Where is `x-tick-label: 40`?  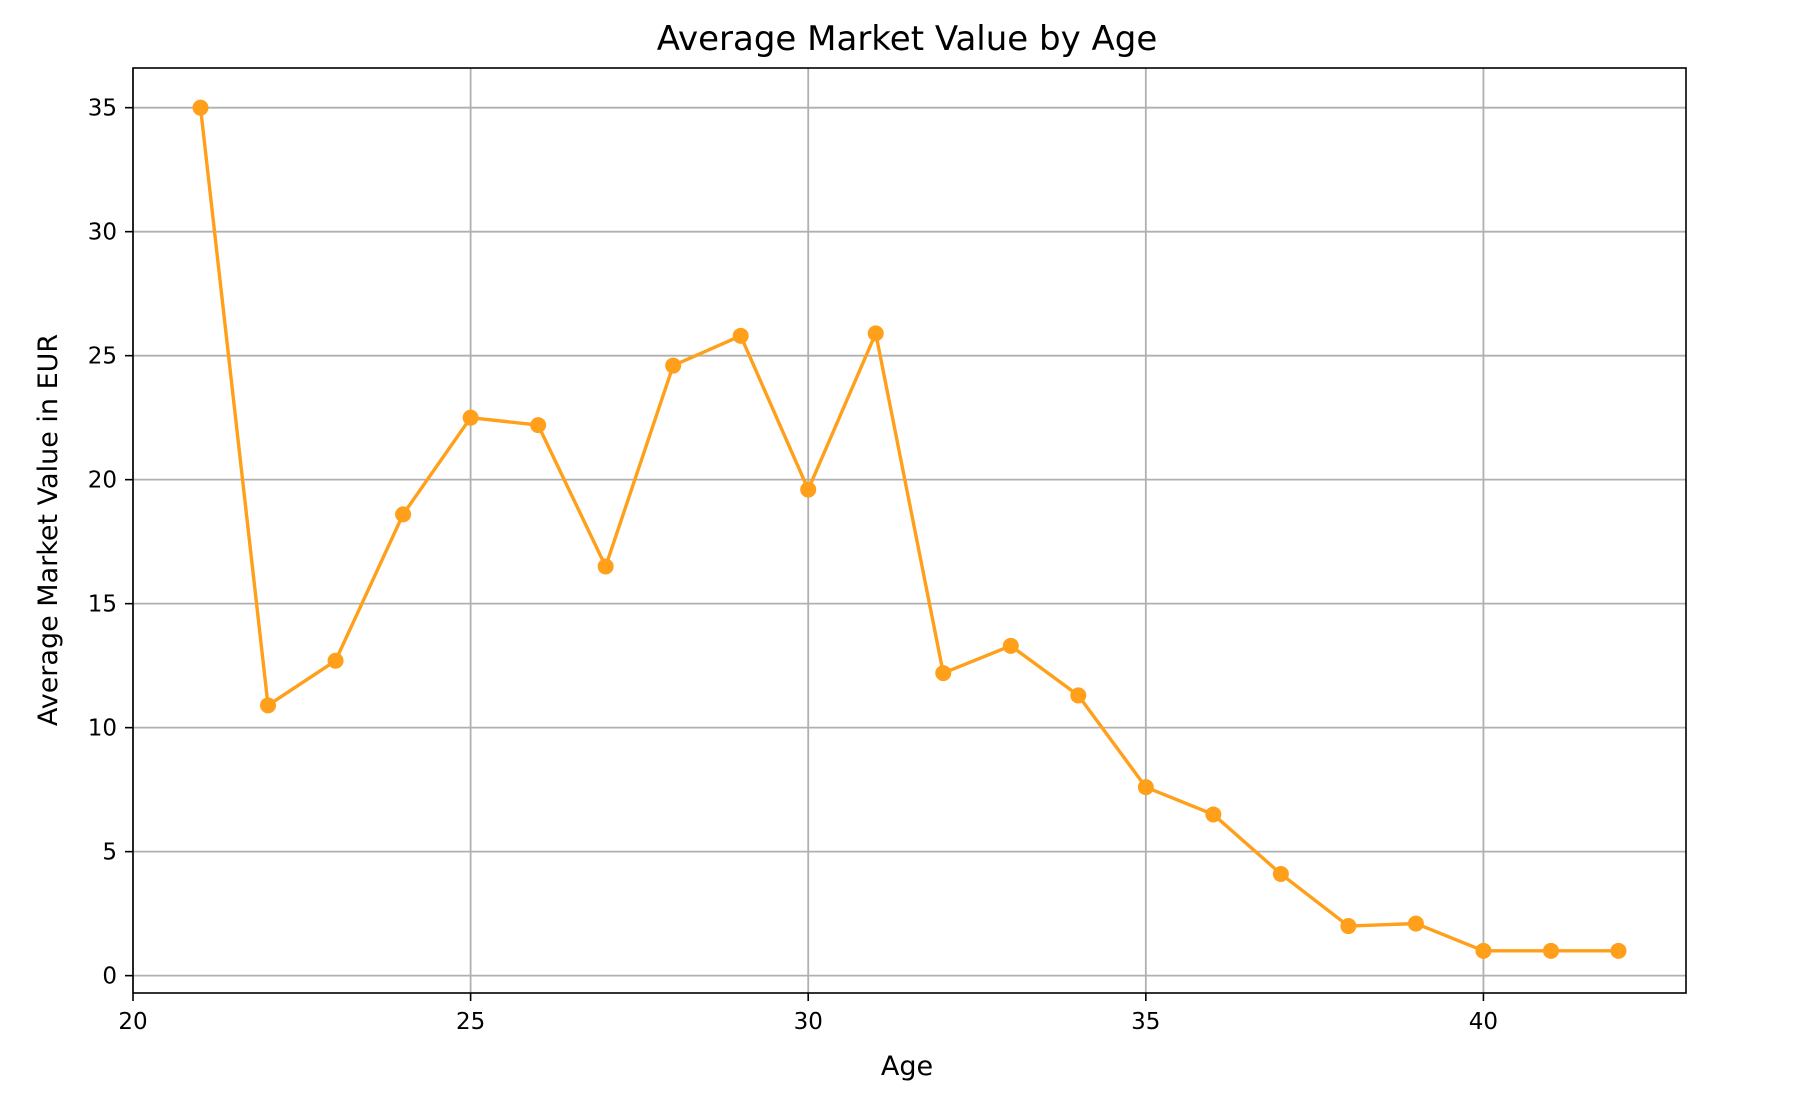 x-tick-label: 40 is located at coordinates (1483, 1022).